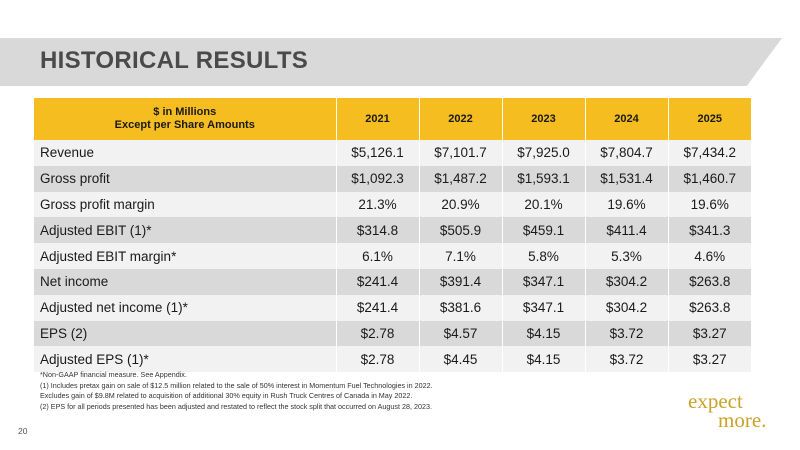 The width and height of the screenshot is (800, 450). What do you see at coordinates (23, 431) in the screenshot?
I see `page-number: 20` at bounding box center [23, 431].